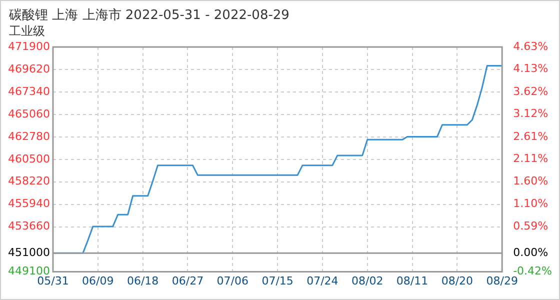 This screenshot has height=300, width=560. Describe the element at coordinates (53, 281) in the screenshot. I see `x-tick-label: 05/31` at that location.